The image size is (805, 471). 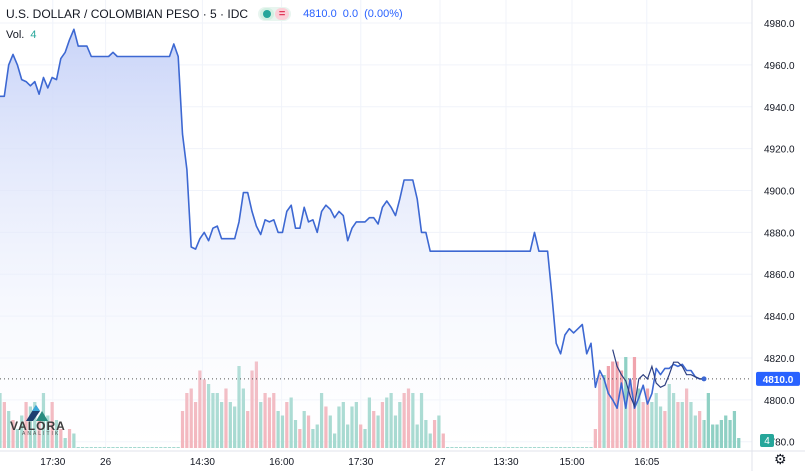 I want to click on x-tick-label: 14:30, so click(x=202, y=462).